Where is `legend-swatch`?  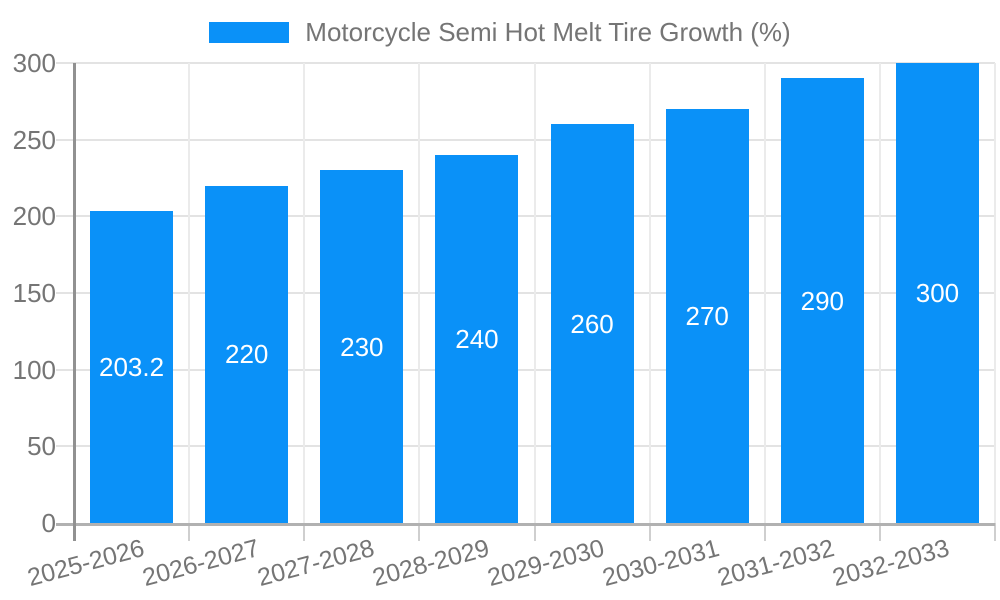 legend-swatch is located at coordinates (249, 32).